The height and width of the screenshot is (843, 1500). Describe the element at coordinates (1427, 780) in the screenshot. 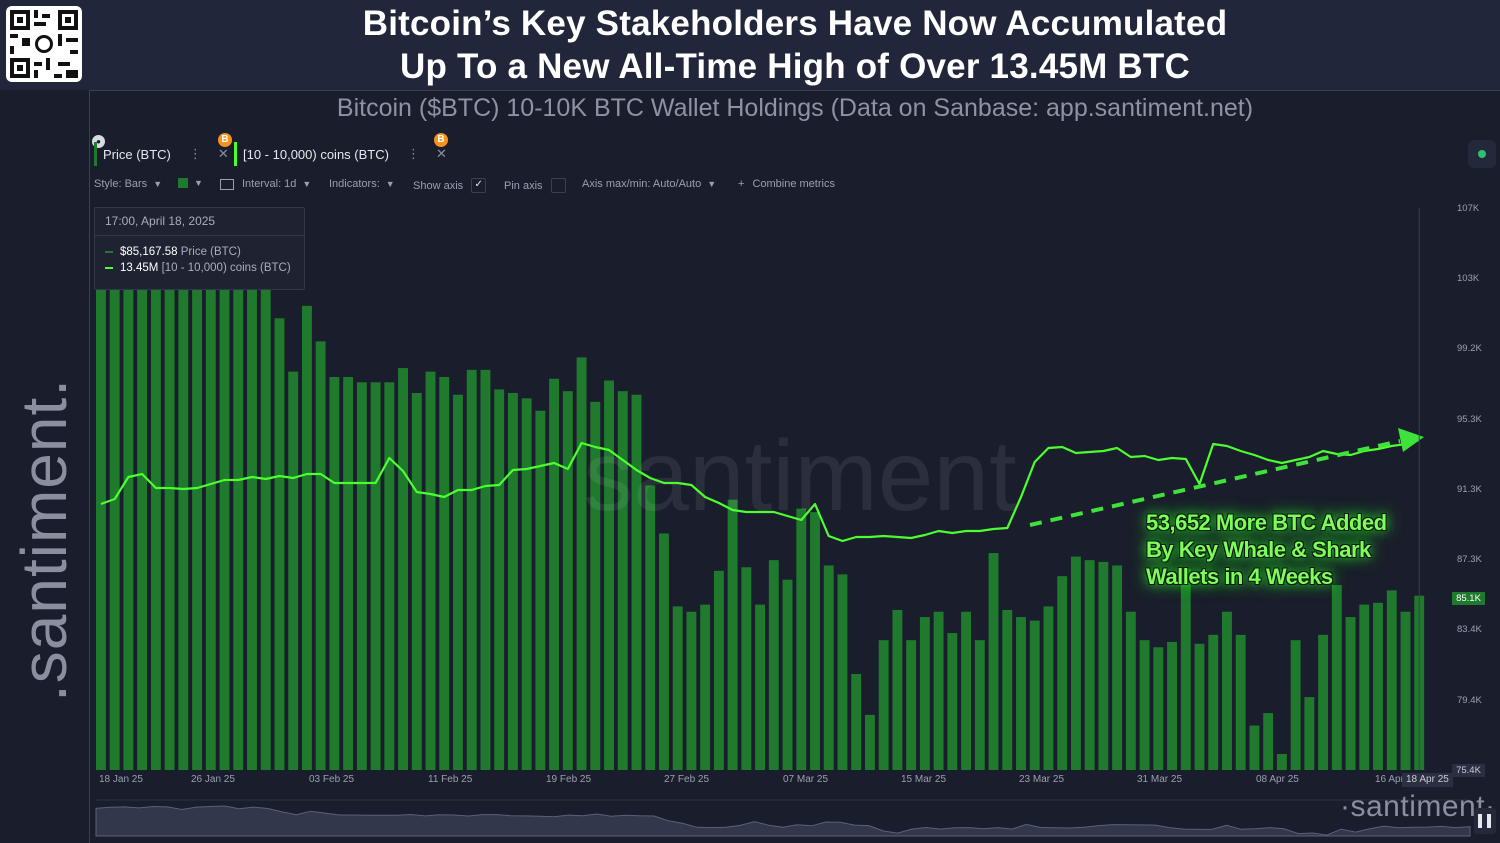

I see `current-date-label: 18 Apr 25` at that location.